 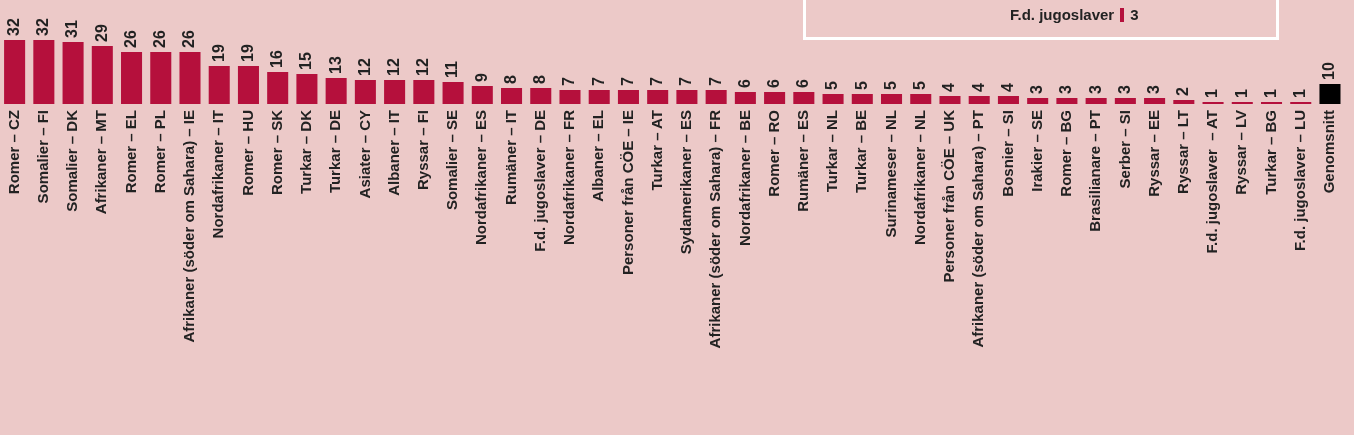 I want to click on x-tick-label: Albaner – EL, so click(x=598, y=156).